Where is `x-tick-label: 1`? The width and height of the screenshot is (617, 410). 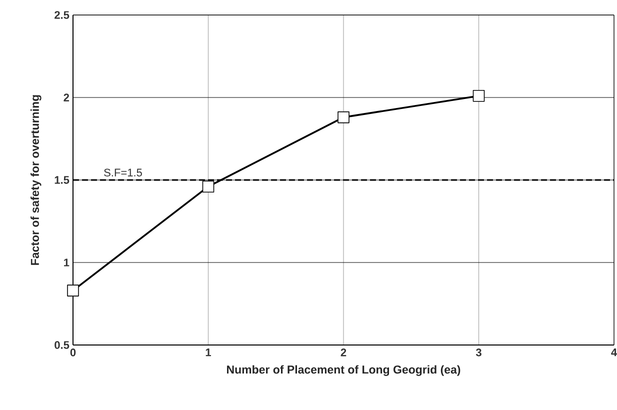
x-tick-label: 1 is located at coordinates (208, 352).